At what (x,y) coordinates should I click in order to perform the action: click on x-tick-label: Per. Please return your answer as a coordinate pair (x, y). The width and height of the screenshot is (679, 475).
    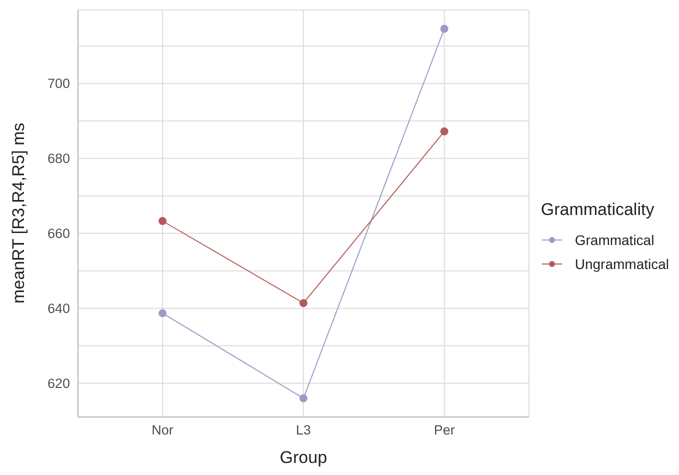
    Looking at the image, I should click on (445, 430).